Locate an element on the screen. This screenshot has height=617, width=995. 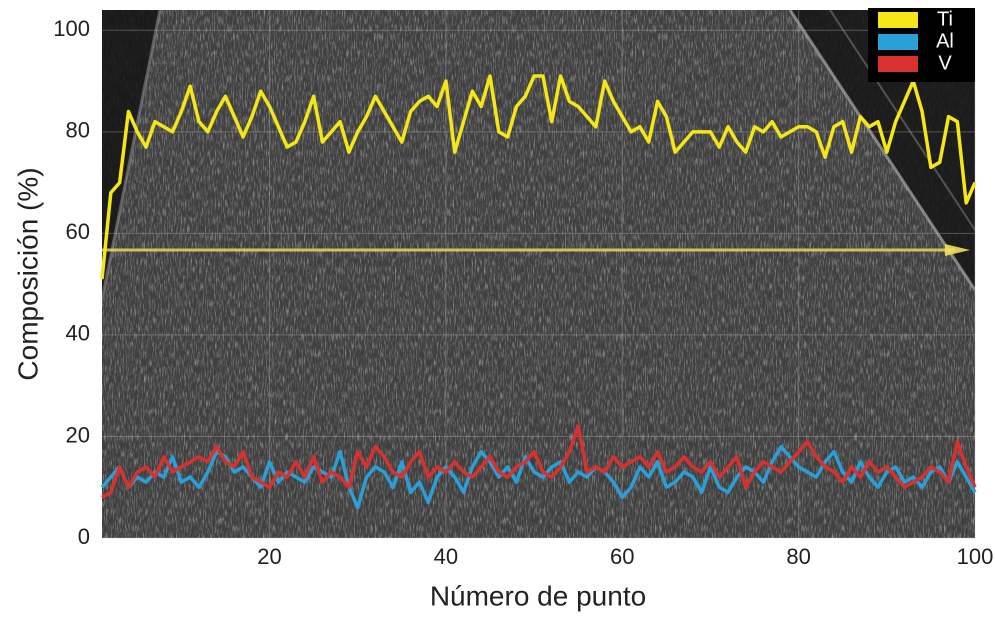
y-tick-label: 100 is located at coordinates (71, 28).